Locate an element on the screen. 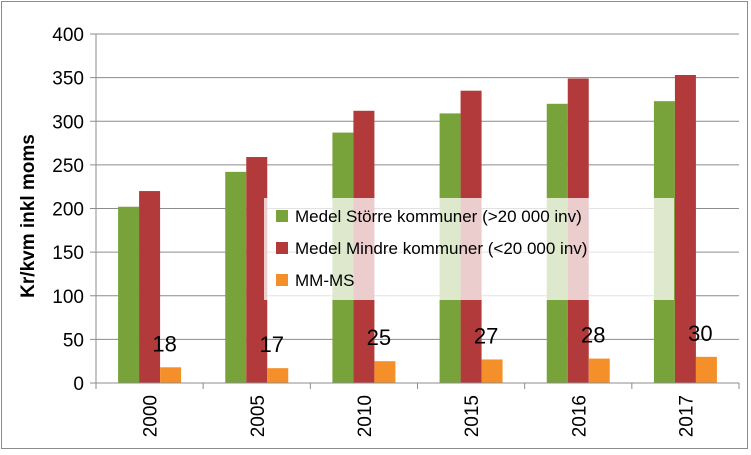  y-tick-label: 200 is located at coordinates (68, 210).